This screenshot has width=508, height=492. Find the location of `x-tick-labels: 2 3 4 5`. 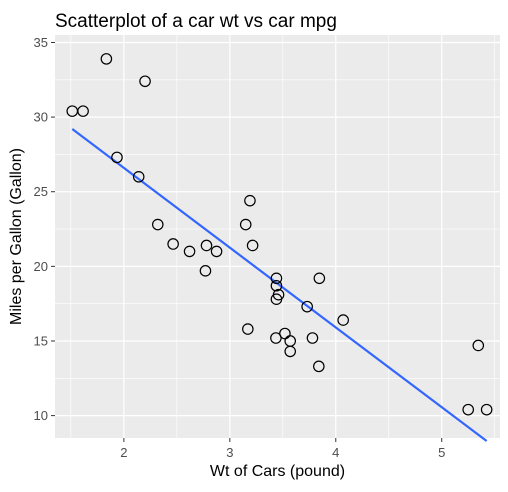

x-tick-labels: 2 3 4 5 is located at coordinates (282, 452).